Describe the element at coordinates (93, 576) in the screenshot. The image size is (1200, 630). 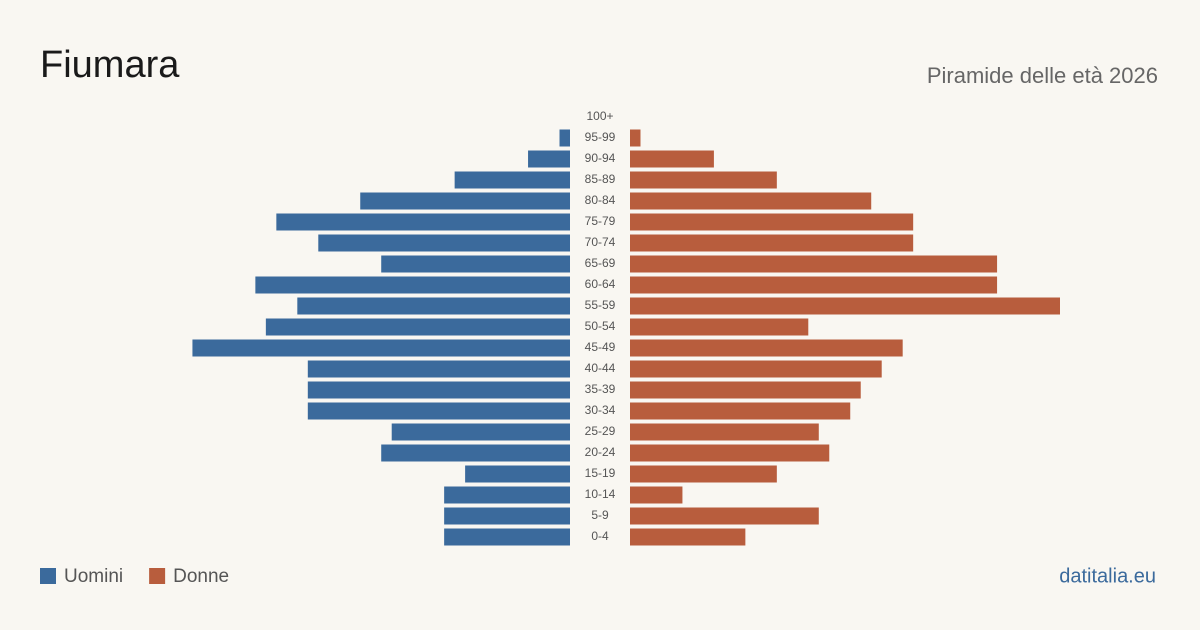
I see `legend-label: Uomini` at that location.